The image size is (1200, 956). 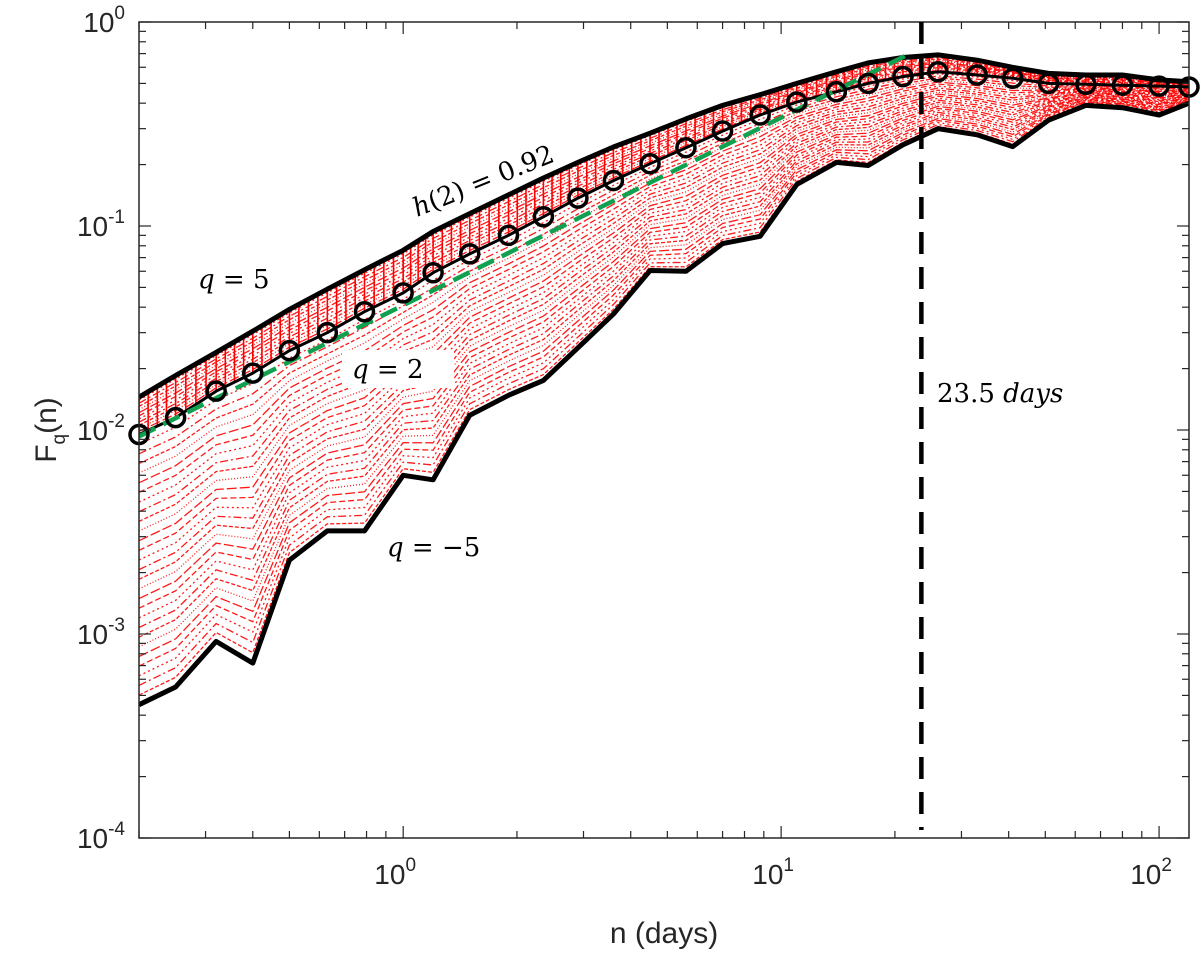 I want to click on y-tick-label: 10⁻⁴, so click(x=101, y=836).